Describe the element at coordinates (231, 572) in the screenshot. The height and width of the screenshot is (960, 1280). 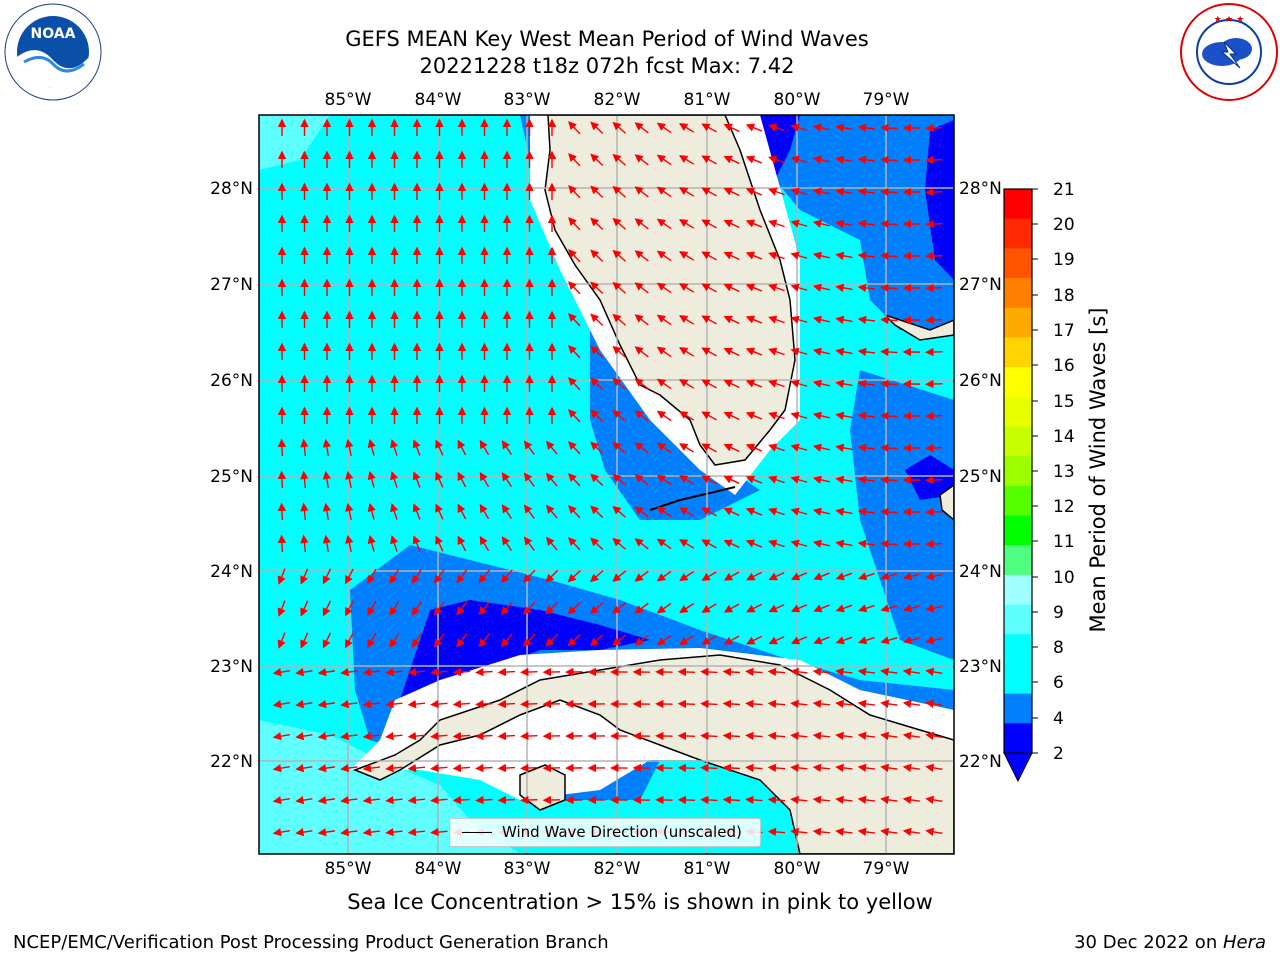
I see `lat-label: 24°N` at that location.